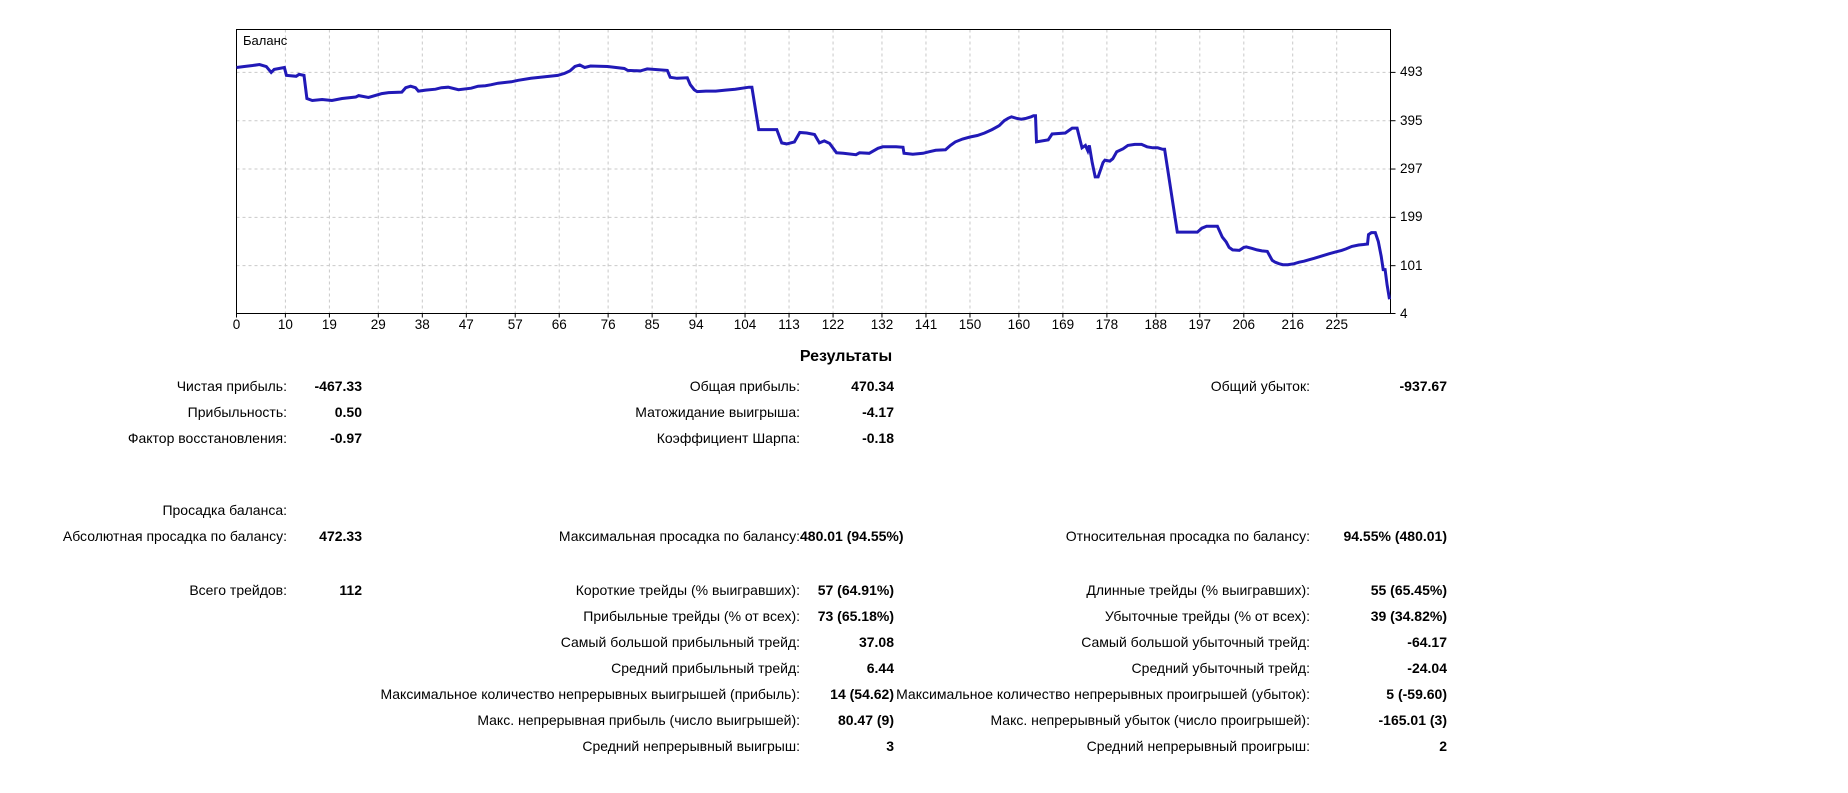  What do you see at coordinates (691, 746) in the screenshot?
I see `stat-label-average-consecutive-wins: Средний непрерывный выигрыш:` at bounding box center [691, 746].